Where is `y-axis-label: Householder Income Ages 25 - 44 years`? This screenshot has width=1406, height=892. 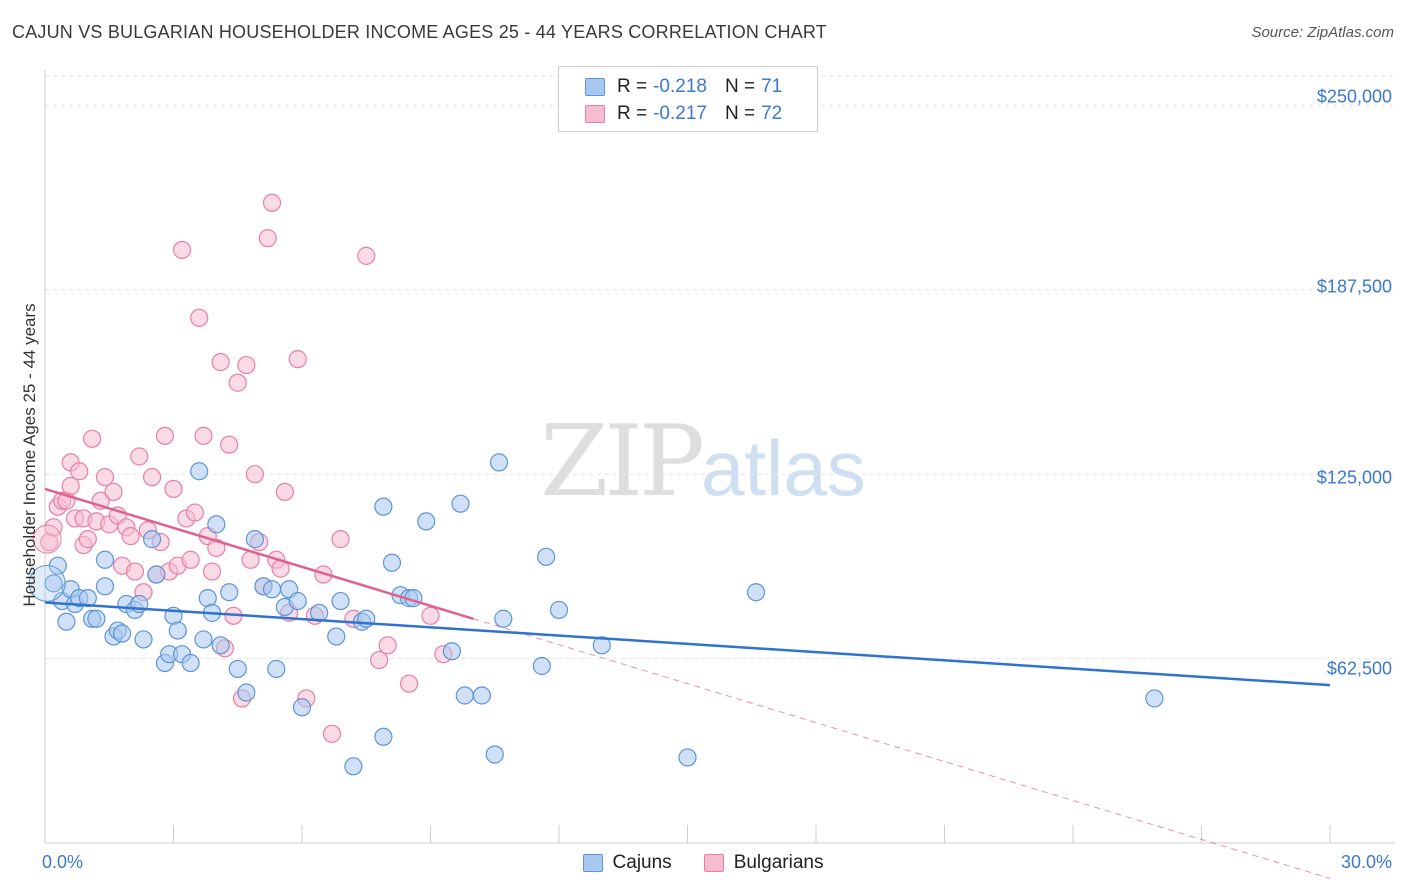
y-axis-label: Householder Income Ages 25 - 44 years is located at coordinates (29, 455).